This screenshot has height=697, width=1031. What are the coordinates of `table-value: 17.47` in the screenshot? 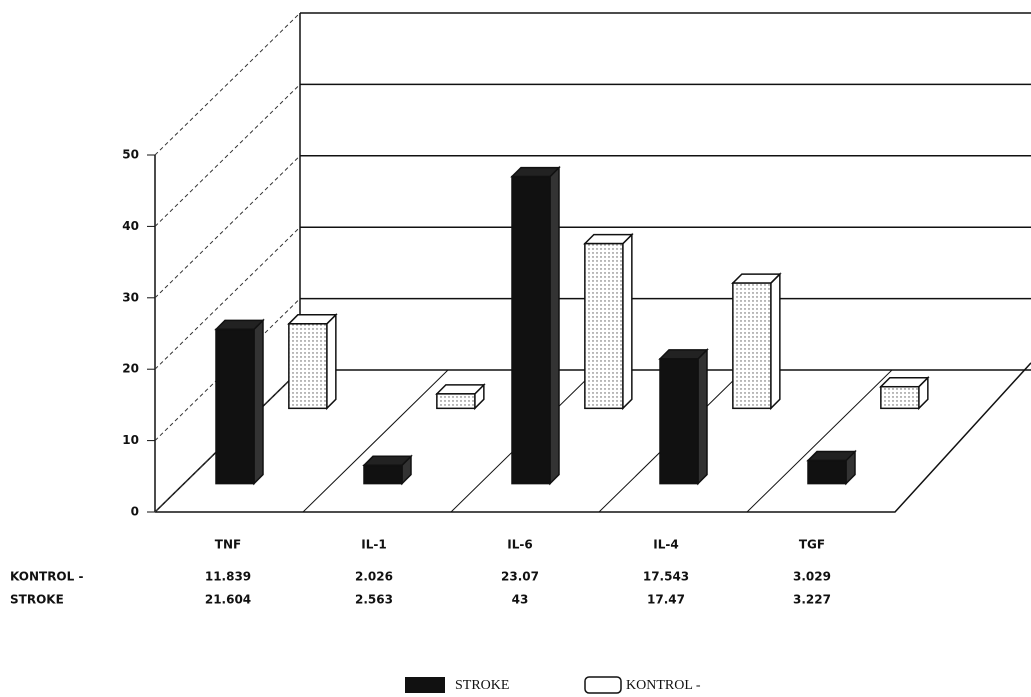 It's located at (666, 600).